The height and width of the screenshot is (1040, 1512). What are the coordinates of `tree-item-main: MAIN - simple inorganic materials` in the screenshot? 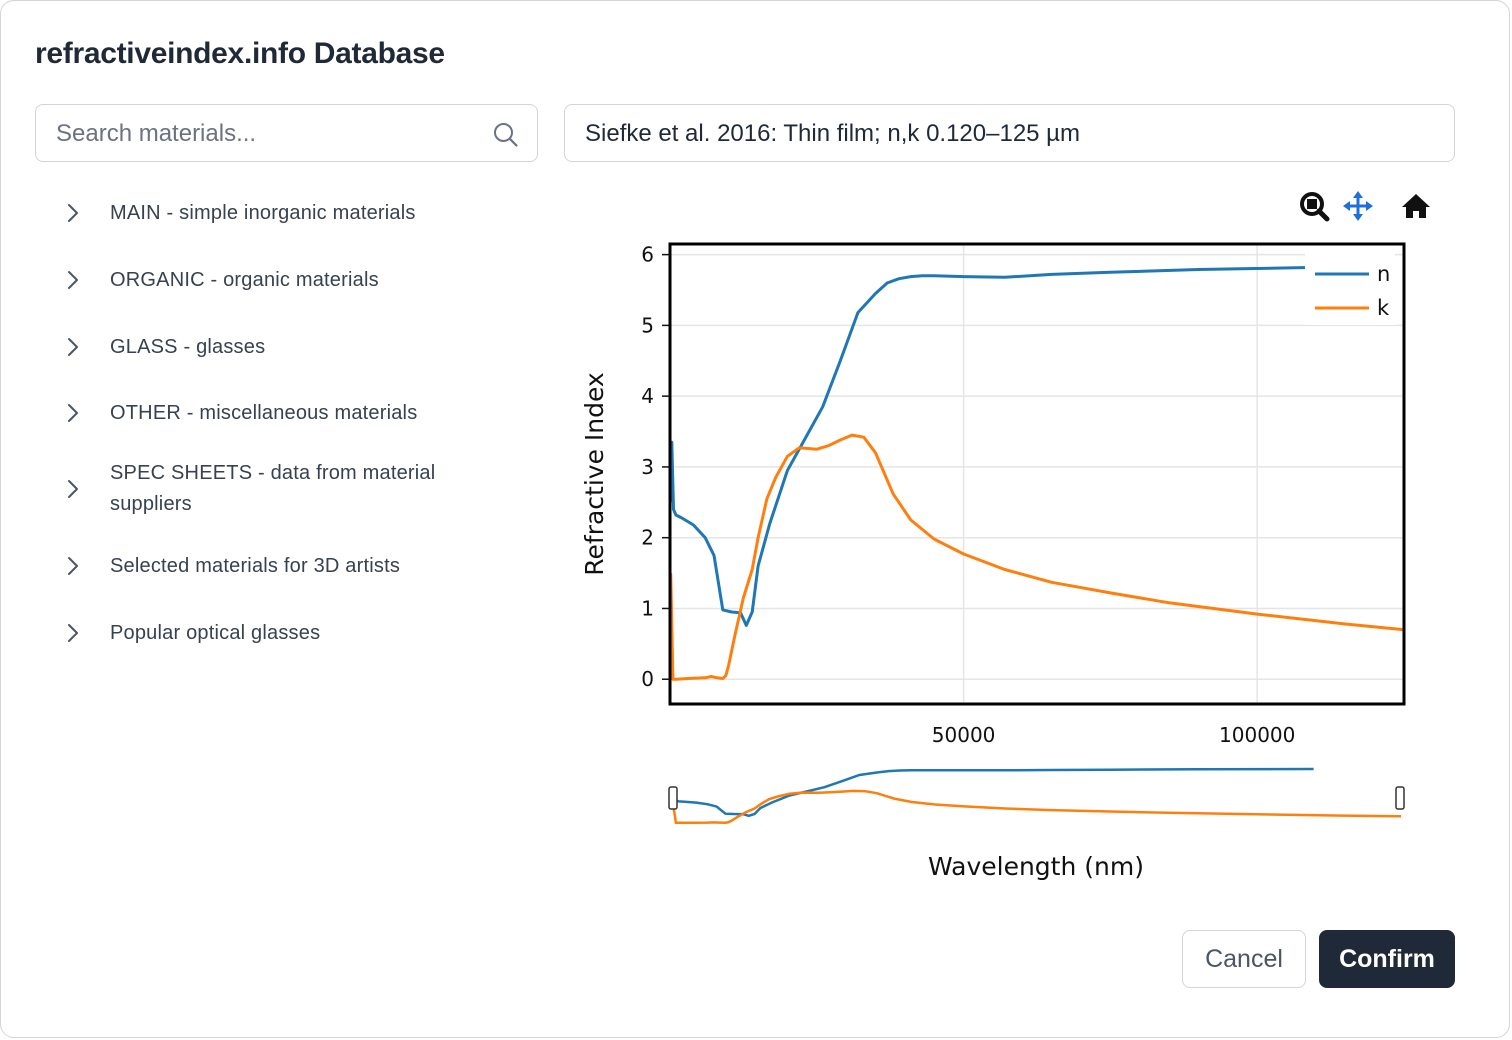 It's located at (292, 213).